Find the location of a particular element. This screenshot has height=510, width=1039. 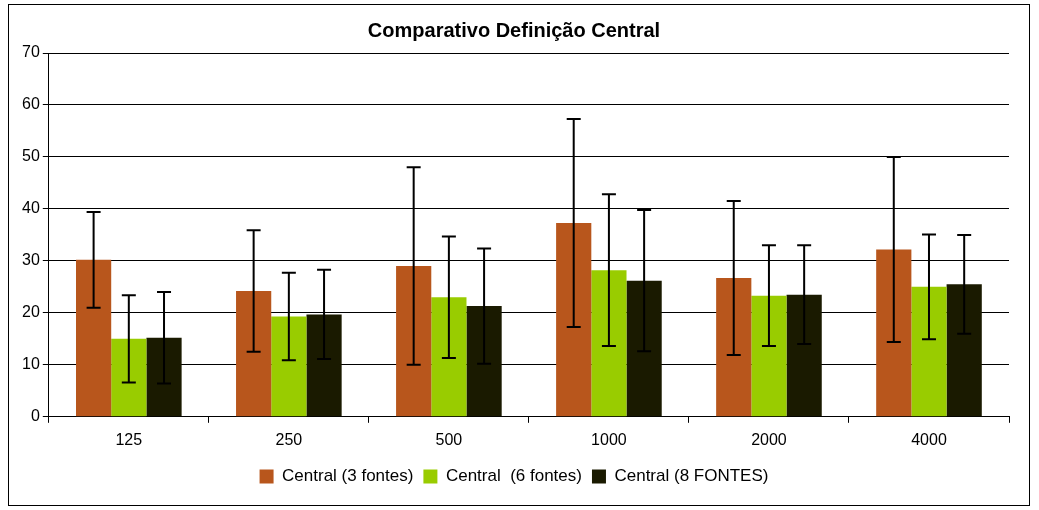

y-tick-label: 70 is located at coordinates (31, 52).